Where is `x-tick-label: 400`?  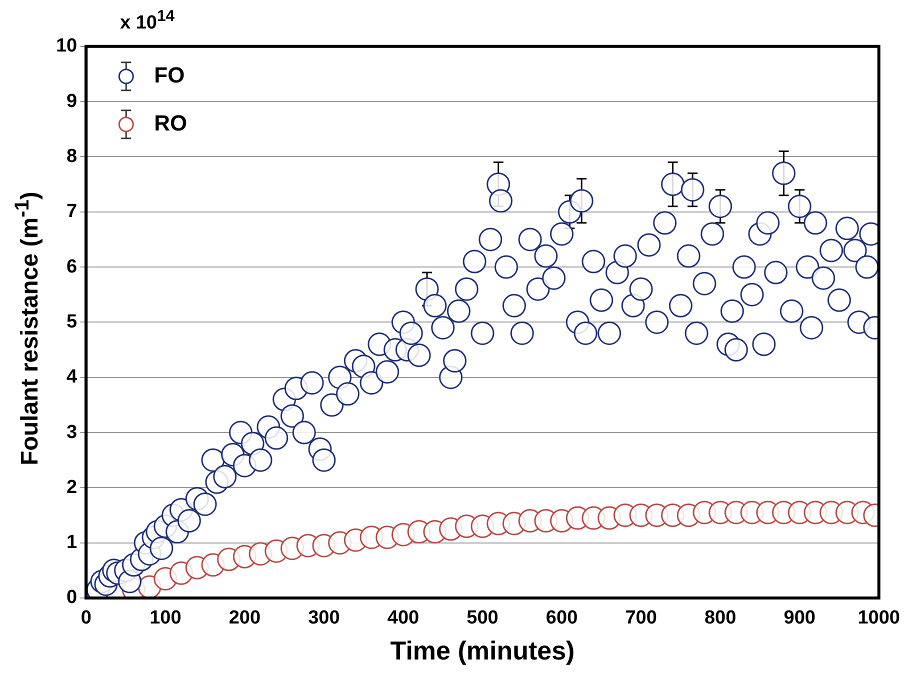
x-tick-label: 400 is located at coordinates (403, 618).